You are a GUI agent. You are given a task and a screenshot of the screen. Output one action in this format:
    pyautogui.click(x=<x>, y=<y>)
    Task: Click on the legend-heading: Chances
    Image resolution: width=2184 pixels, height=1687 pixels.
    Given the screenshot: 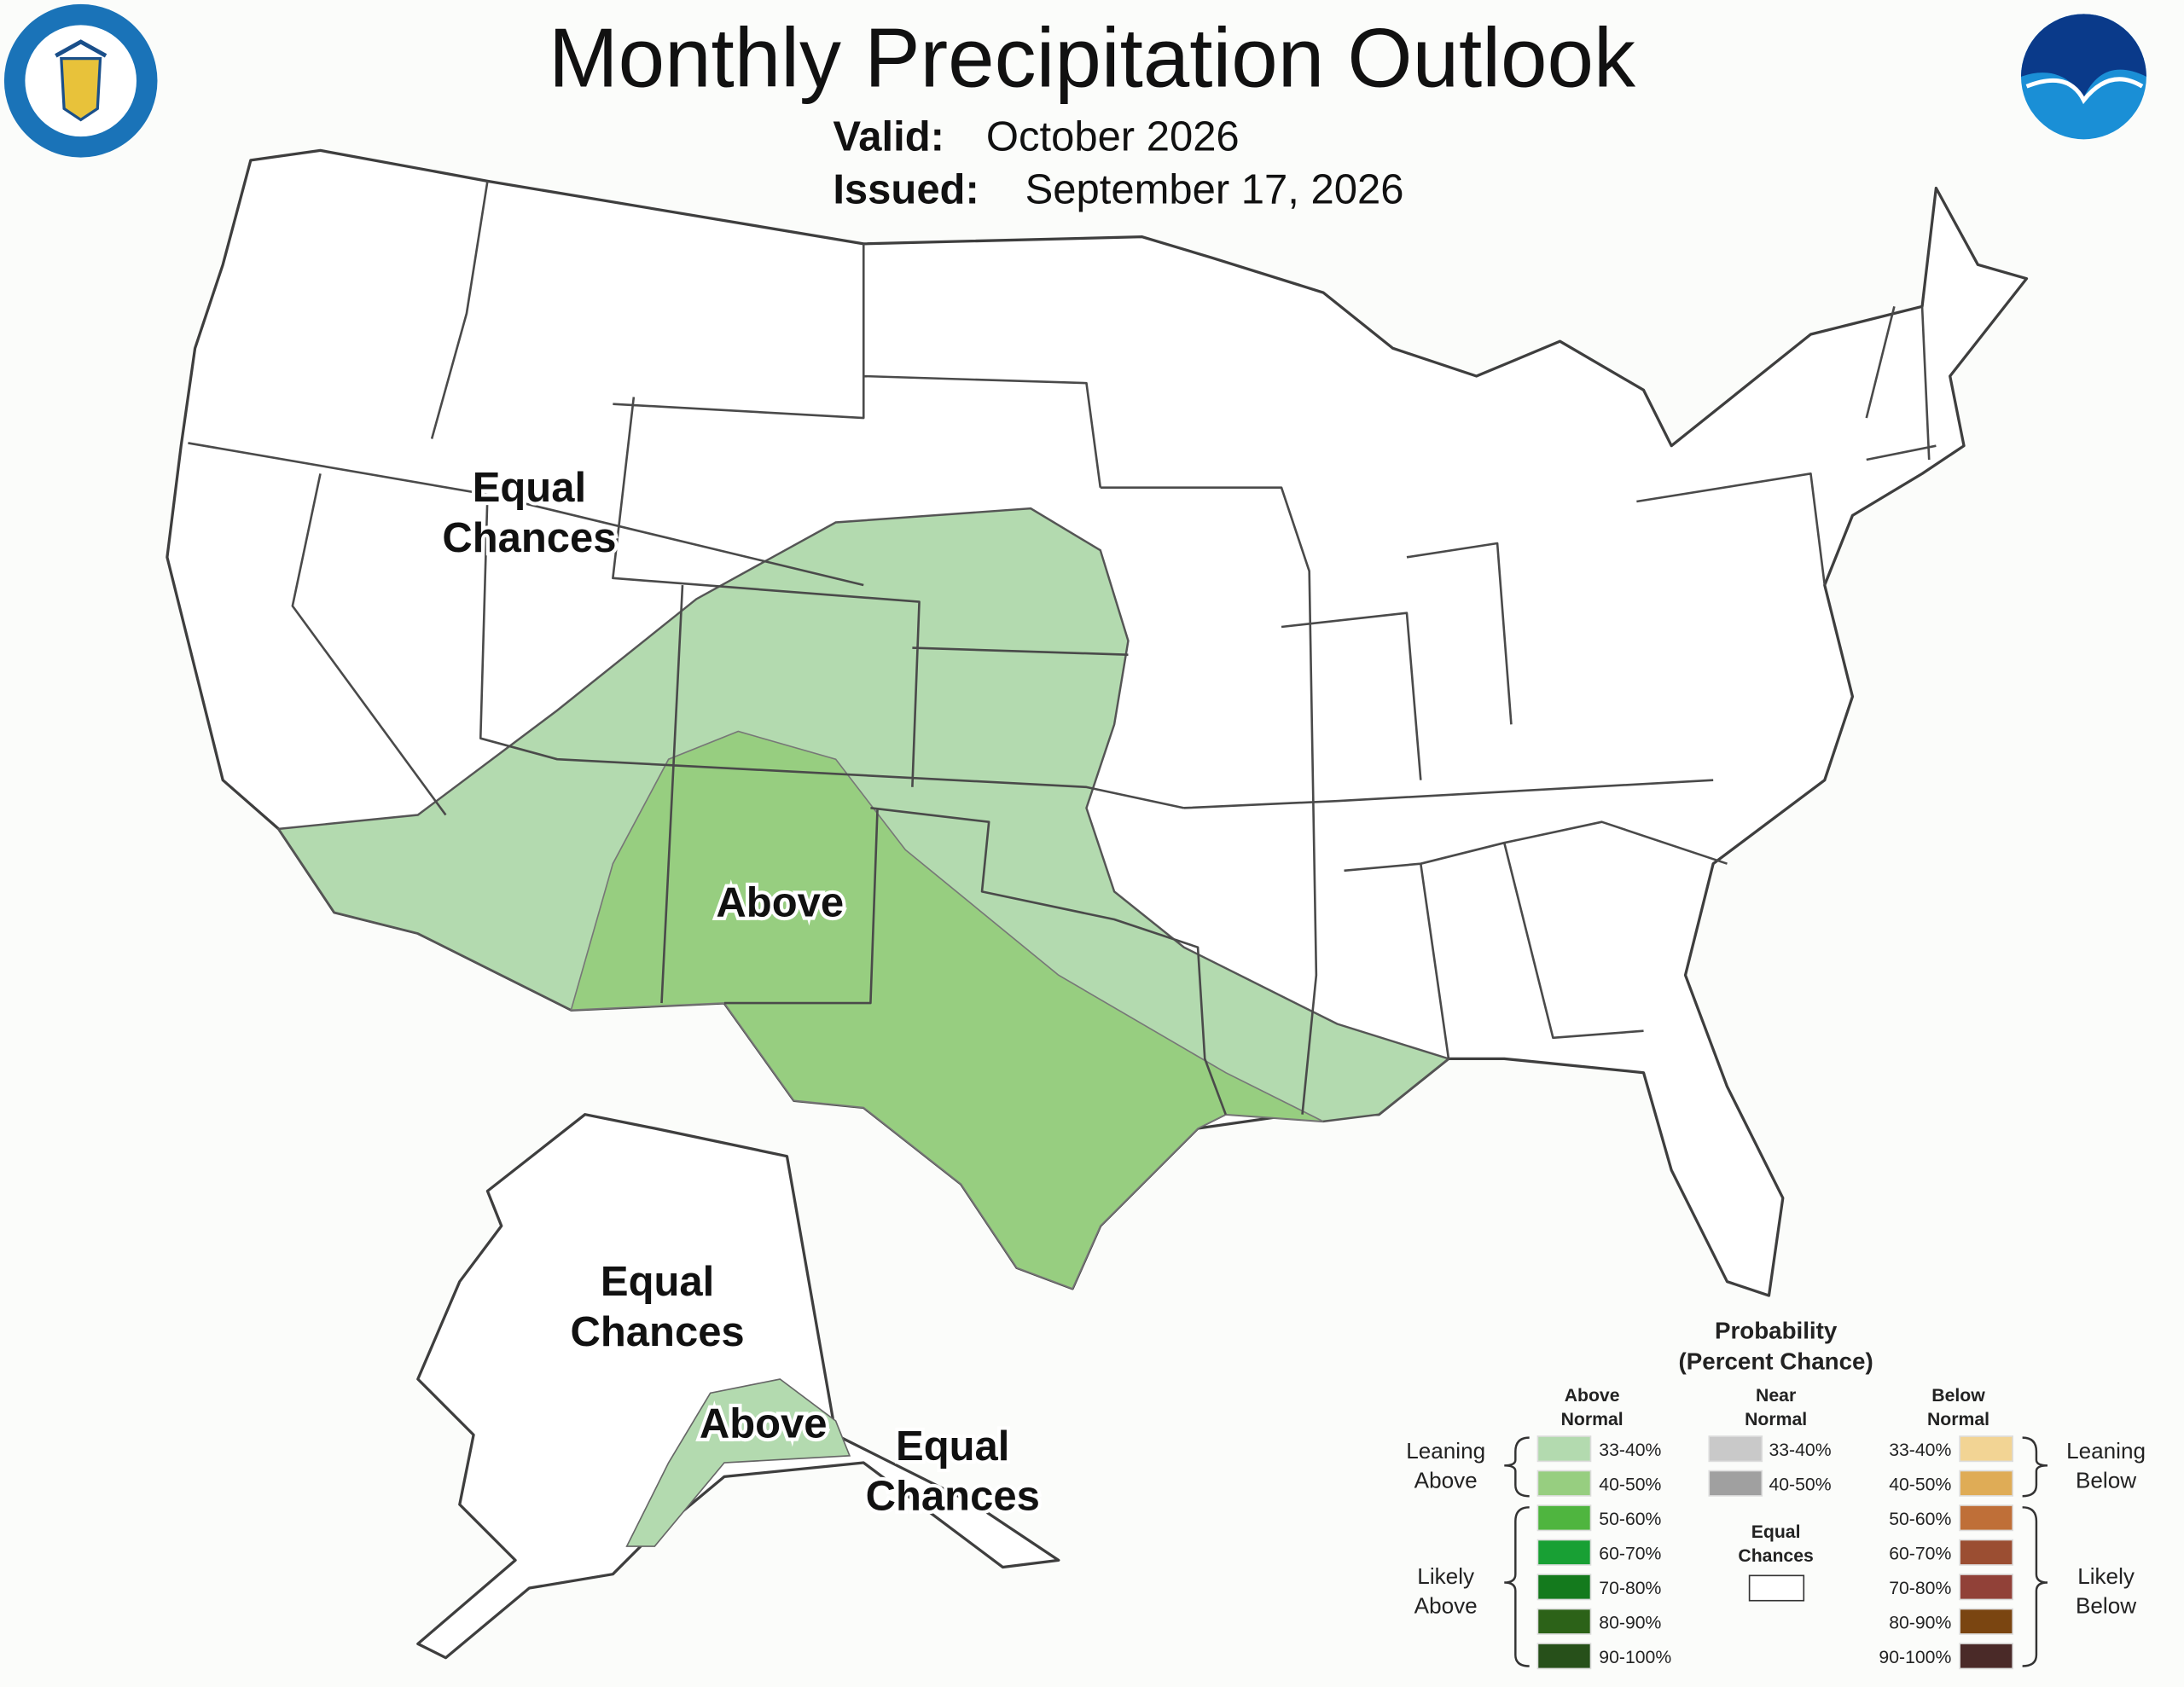 What is the action you would take?
    pyautogui.click(x=1776, y=1556)
    